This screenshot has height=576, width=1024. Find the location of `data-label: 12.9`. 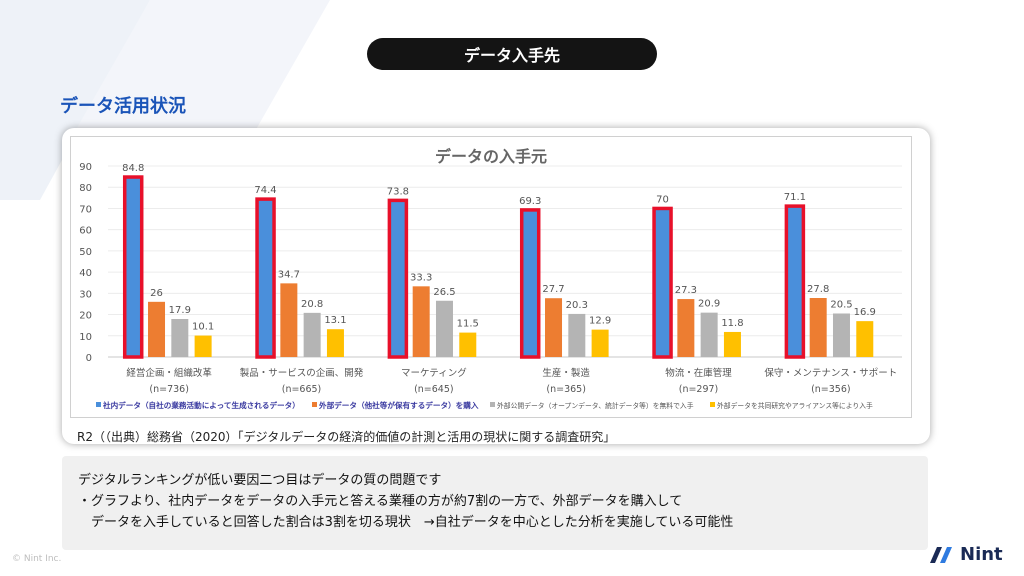

data-label: 12.9 is located at coordinates (600, 321).